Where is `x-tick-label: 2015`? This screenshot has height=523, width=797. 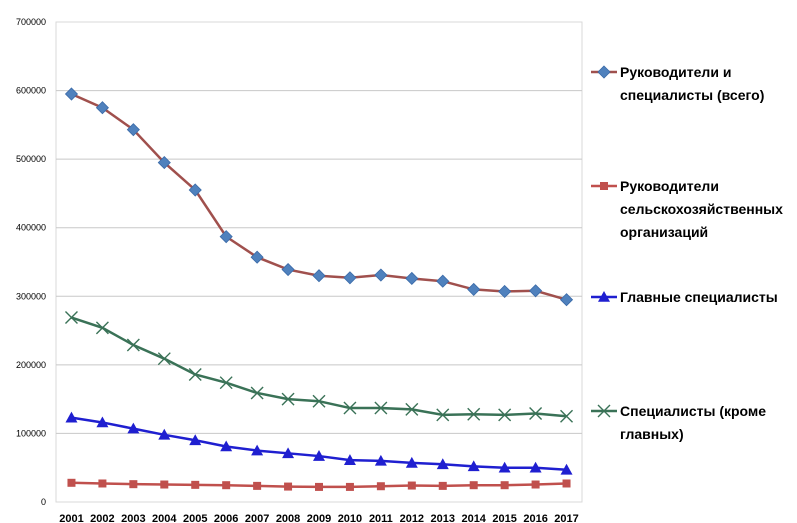
x-tick-label: 2015 is located at coordinates (504, 518).